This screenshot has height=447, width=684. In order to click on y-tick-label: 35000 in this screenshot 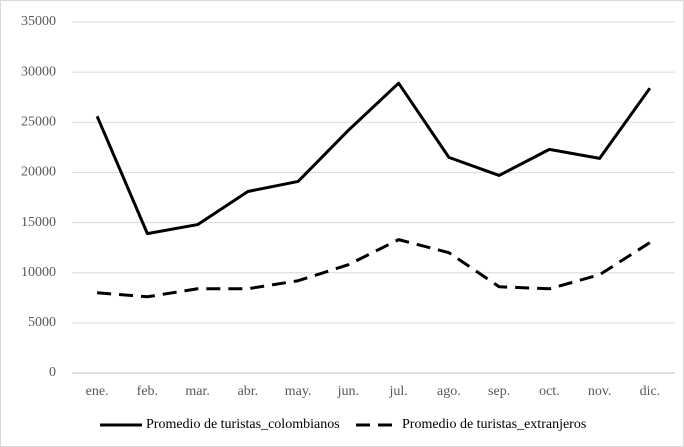, I will do `click(38, 21)`.